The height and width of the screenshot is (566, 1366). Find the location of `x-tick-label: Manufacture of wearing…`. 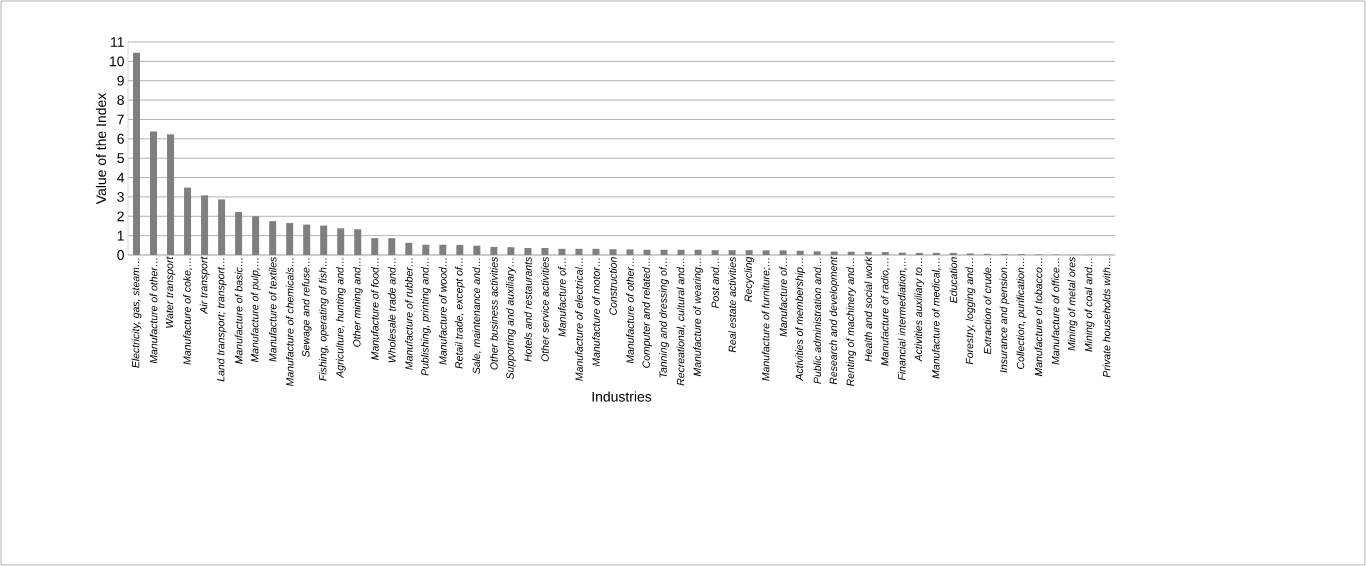

x-tick-label: Manufacture of wearing… is located at coordinates (698, 317).